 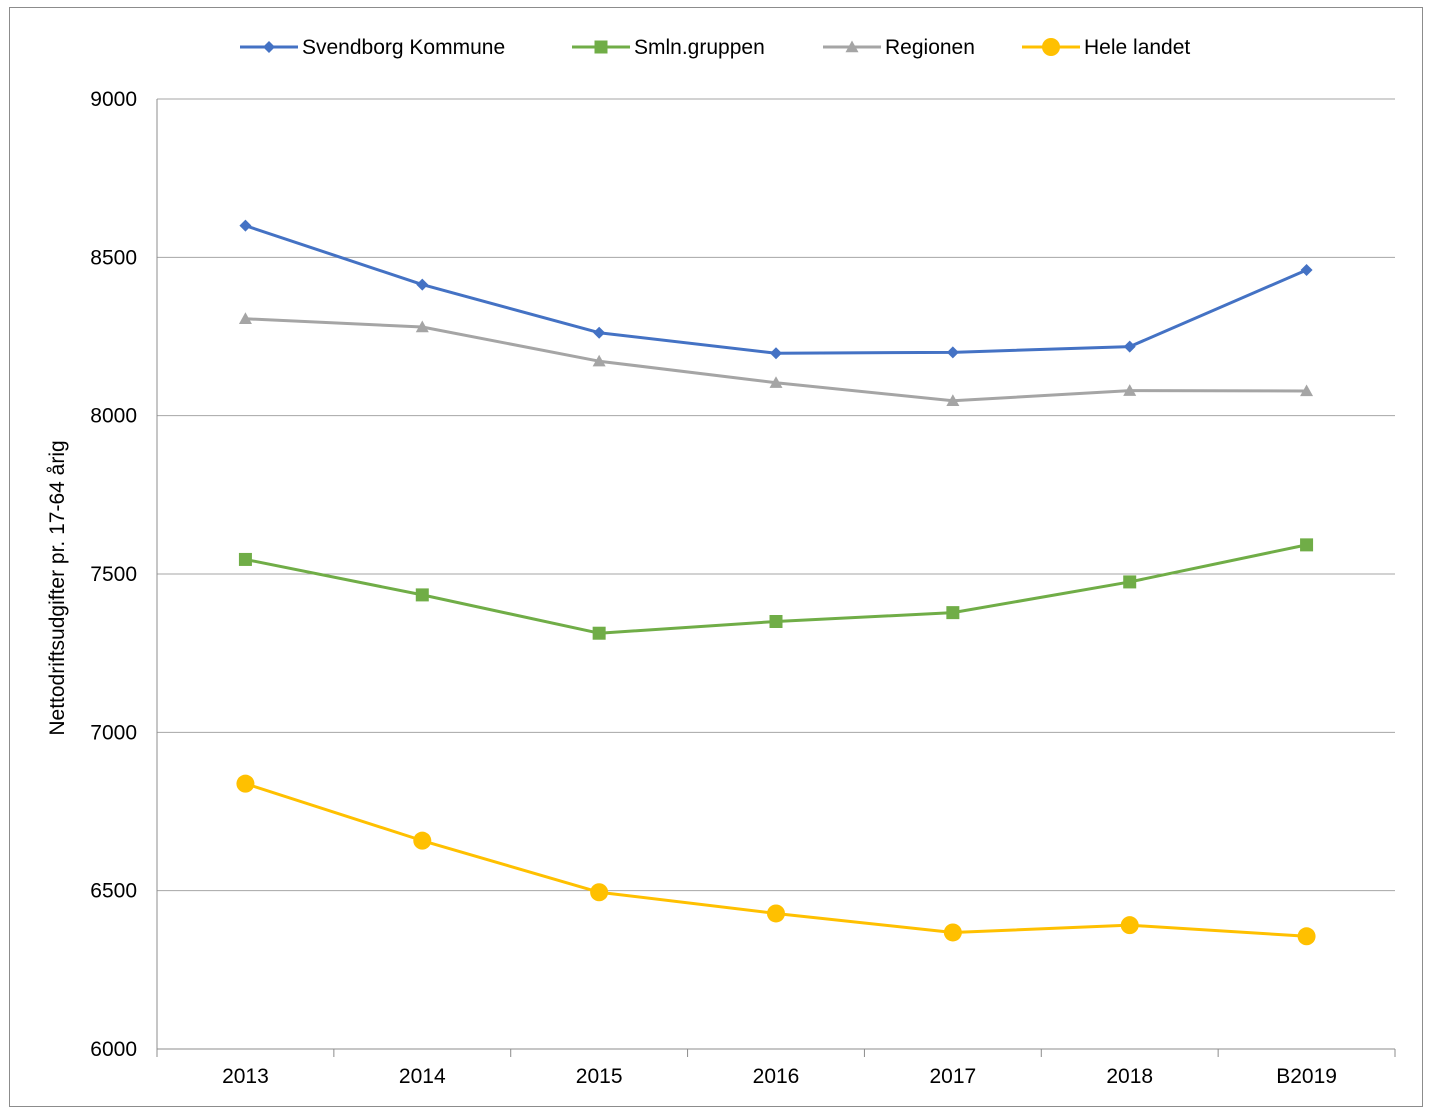 What do you see at coordinates (245, 1076) in the screenshot?
I see `x-tick-label: 2013` at bounding box center [245, 1076].